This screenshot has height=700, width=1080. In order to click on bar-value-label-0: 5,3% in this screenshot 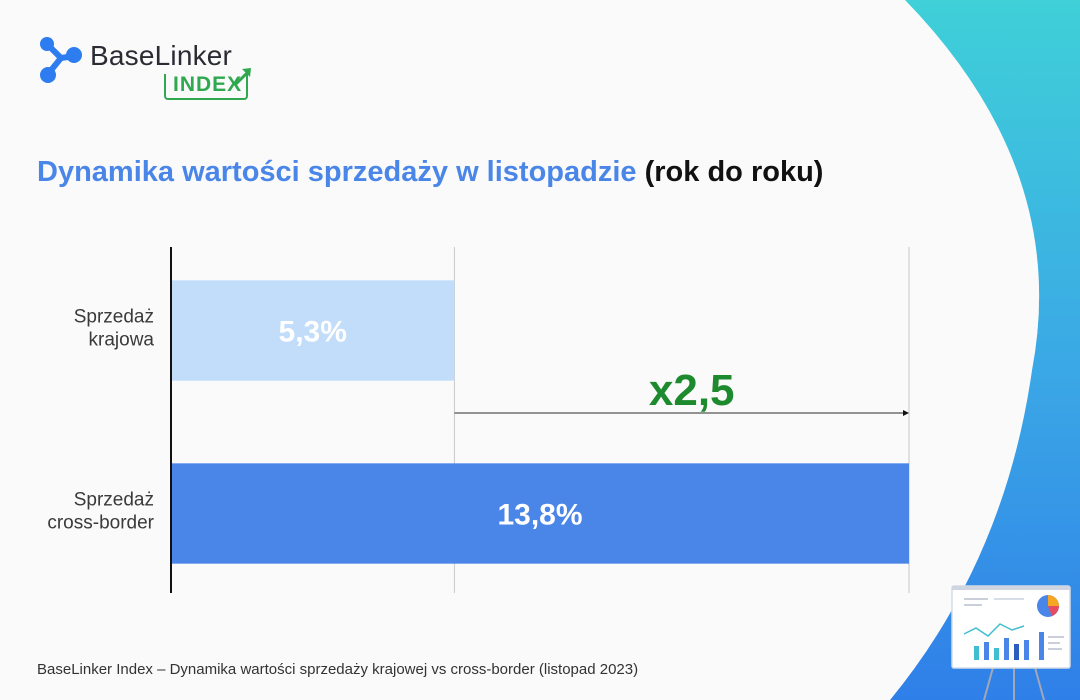, I will do `click(313, 332)`.